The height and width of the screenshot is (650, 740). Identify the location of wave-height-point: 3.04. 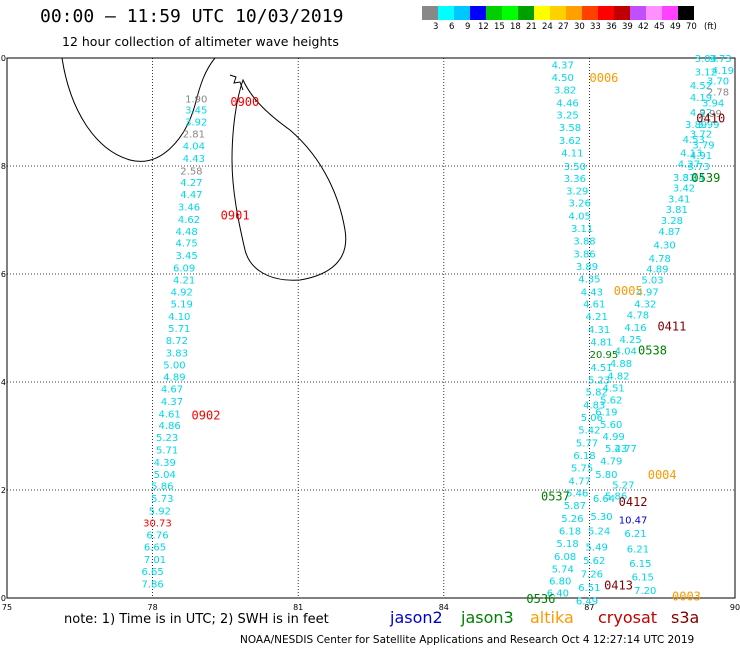
(706, 59).